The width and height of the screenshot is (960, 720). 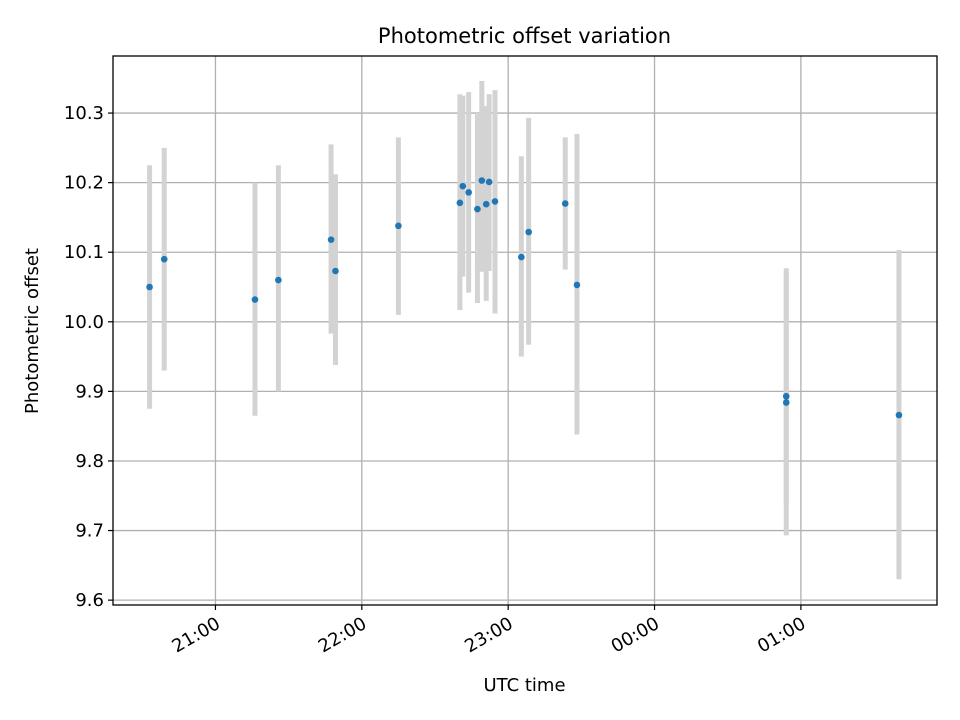 I want to click on y-tick-label: 9.8, so click(x=89, y=461).